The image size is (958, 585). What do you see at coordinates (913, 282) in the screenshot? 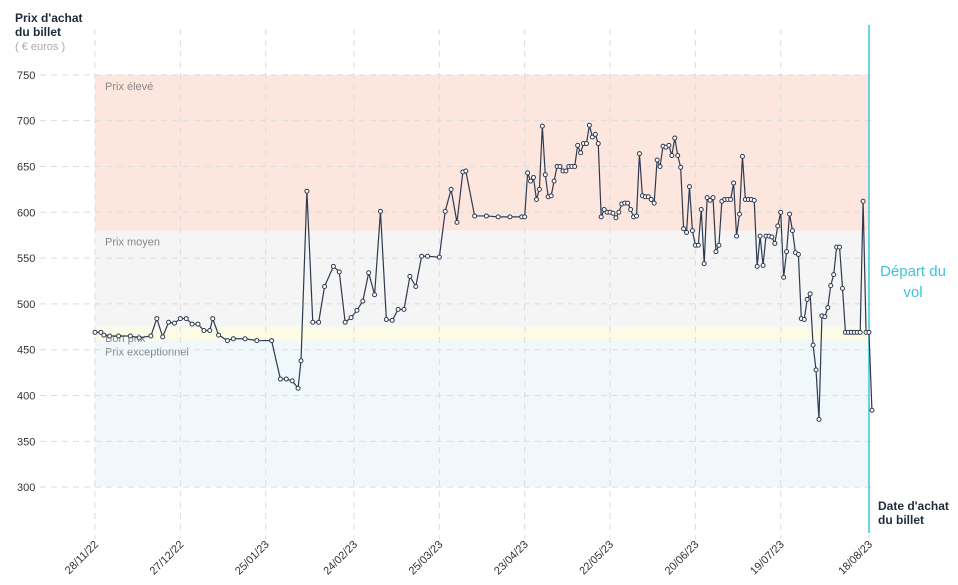
I see `marker-label: Départ du vol` at bounding box center [913, 282].